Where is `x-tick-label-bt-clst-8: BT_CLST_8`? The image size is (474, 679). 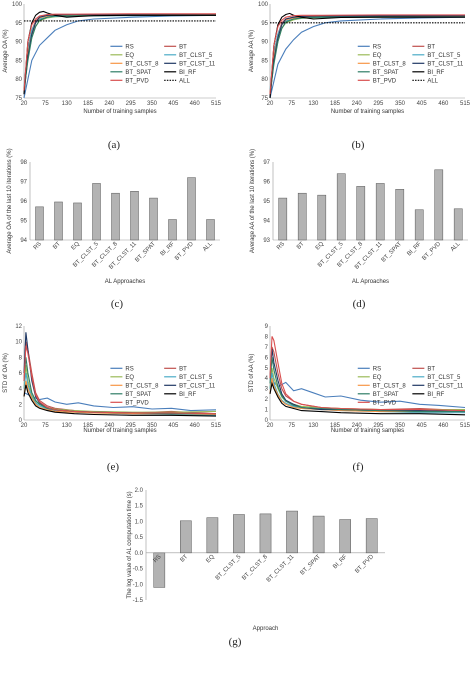
x-tick-label-bt-clst-8: BT_CLST_8 is located at coordinates (255, 568).